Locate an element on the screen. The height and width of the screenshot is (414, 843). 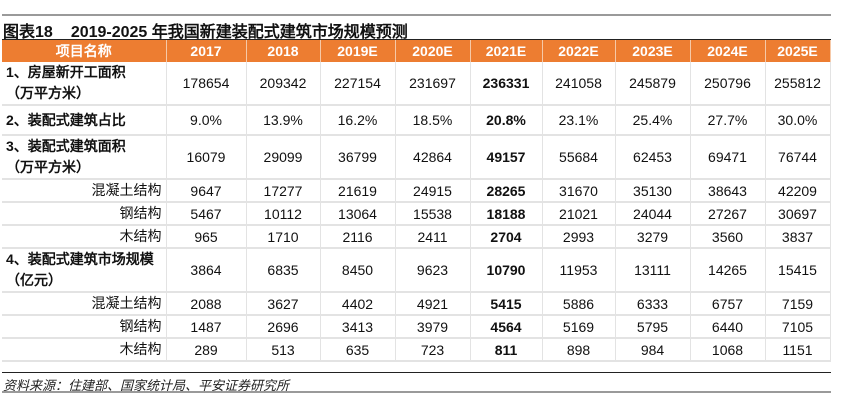
table-cell: 35130 is located at coordinates (653, 191).